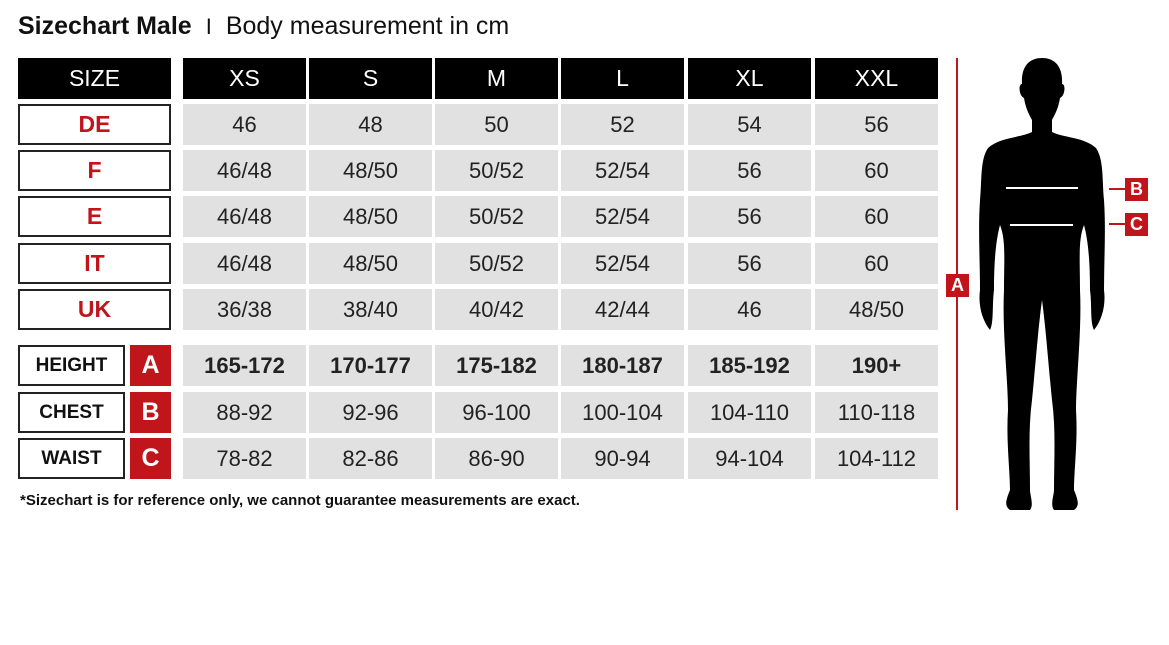 The image size is (1169, 645). Describe the element at coordinates (370, 124) in the screenshot. I see `size-value-cell: 48` at that location.